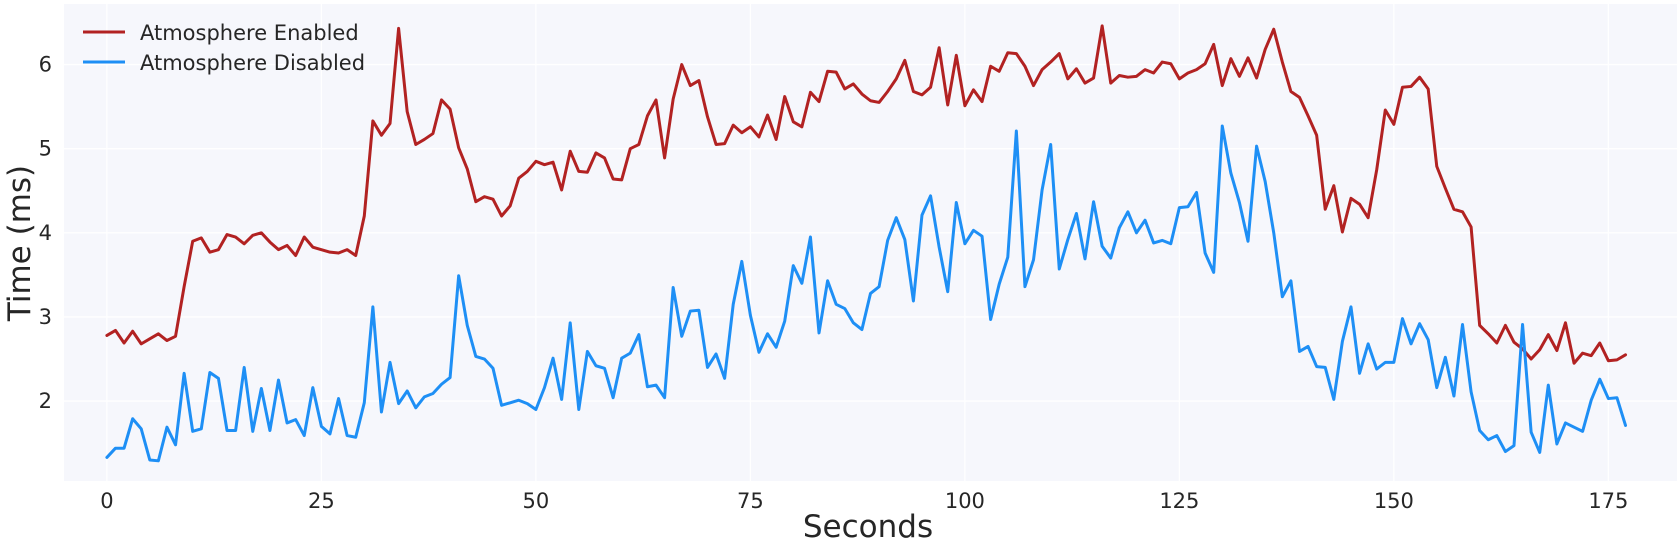  What do you see at coordinates (106, 501) in the screenshot?
I see `x-tick-label: 0` at bounding box center [106, 501].